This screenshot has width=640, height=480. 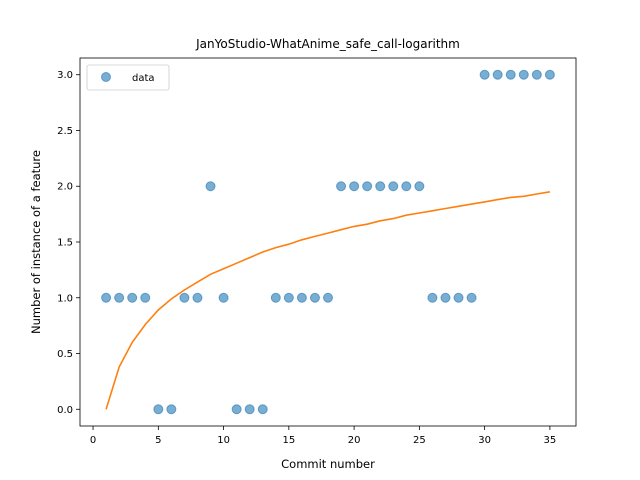 What do you see at coordinates (143, 78) in the screenshot?
I see `legend-label-data: data` at bounding box center [143, 78].